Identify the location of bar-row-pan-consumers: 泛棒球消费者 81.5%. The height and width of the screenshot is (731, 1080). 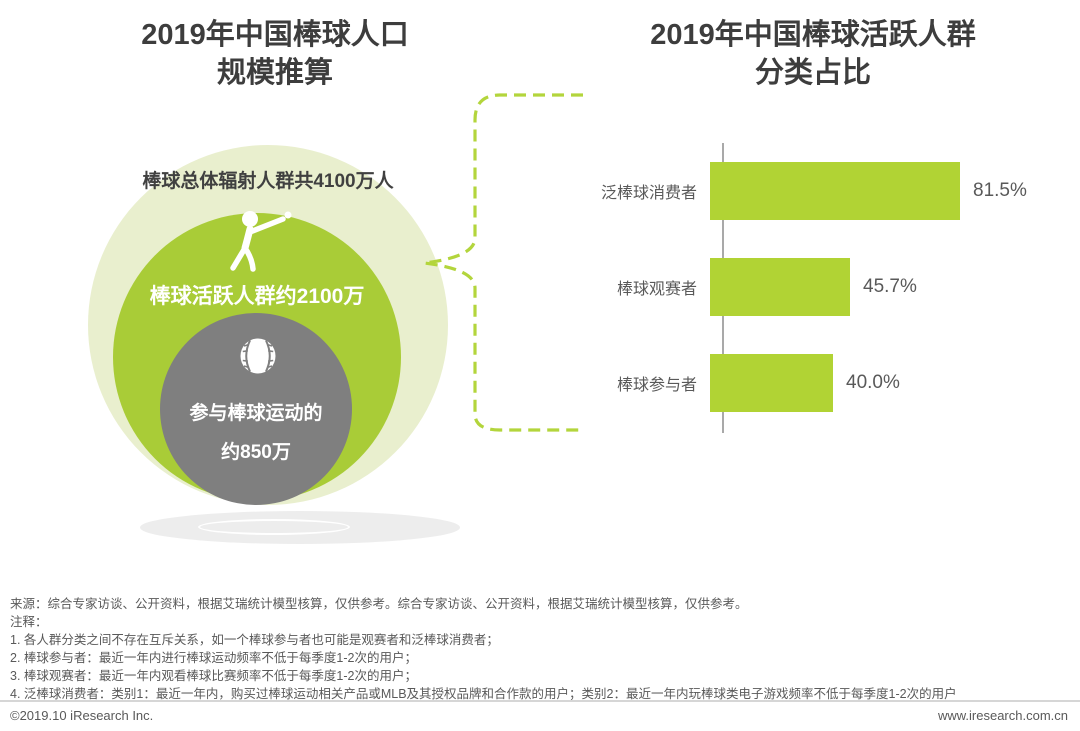
(801, 191).